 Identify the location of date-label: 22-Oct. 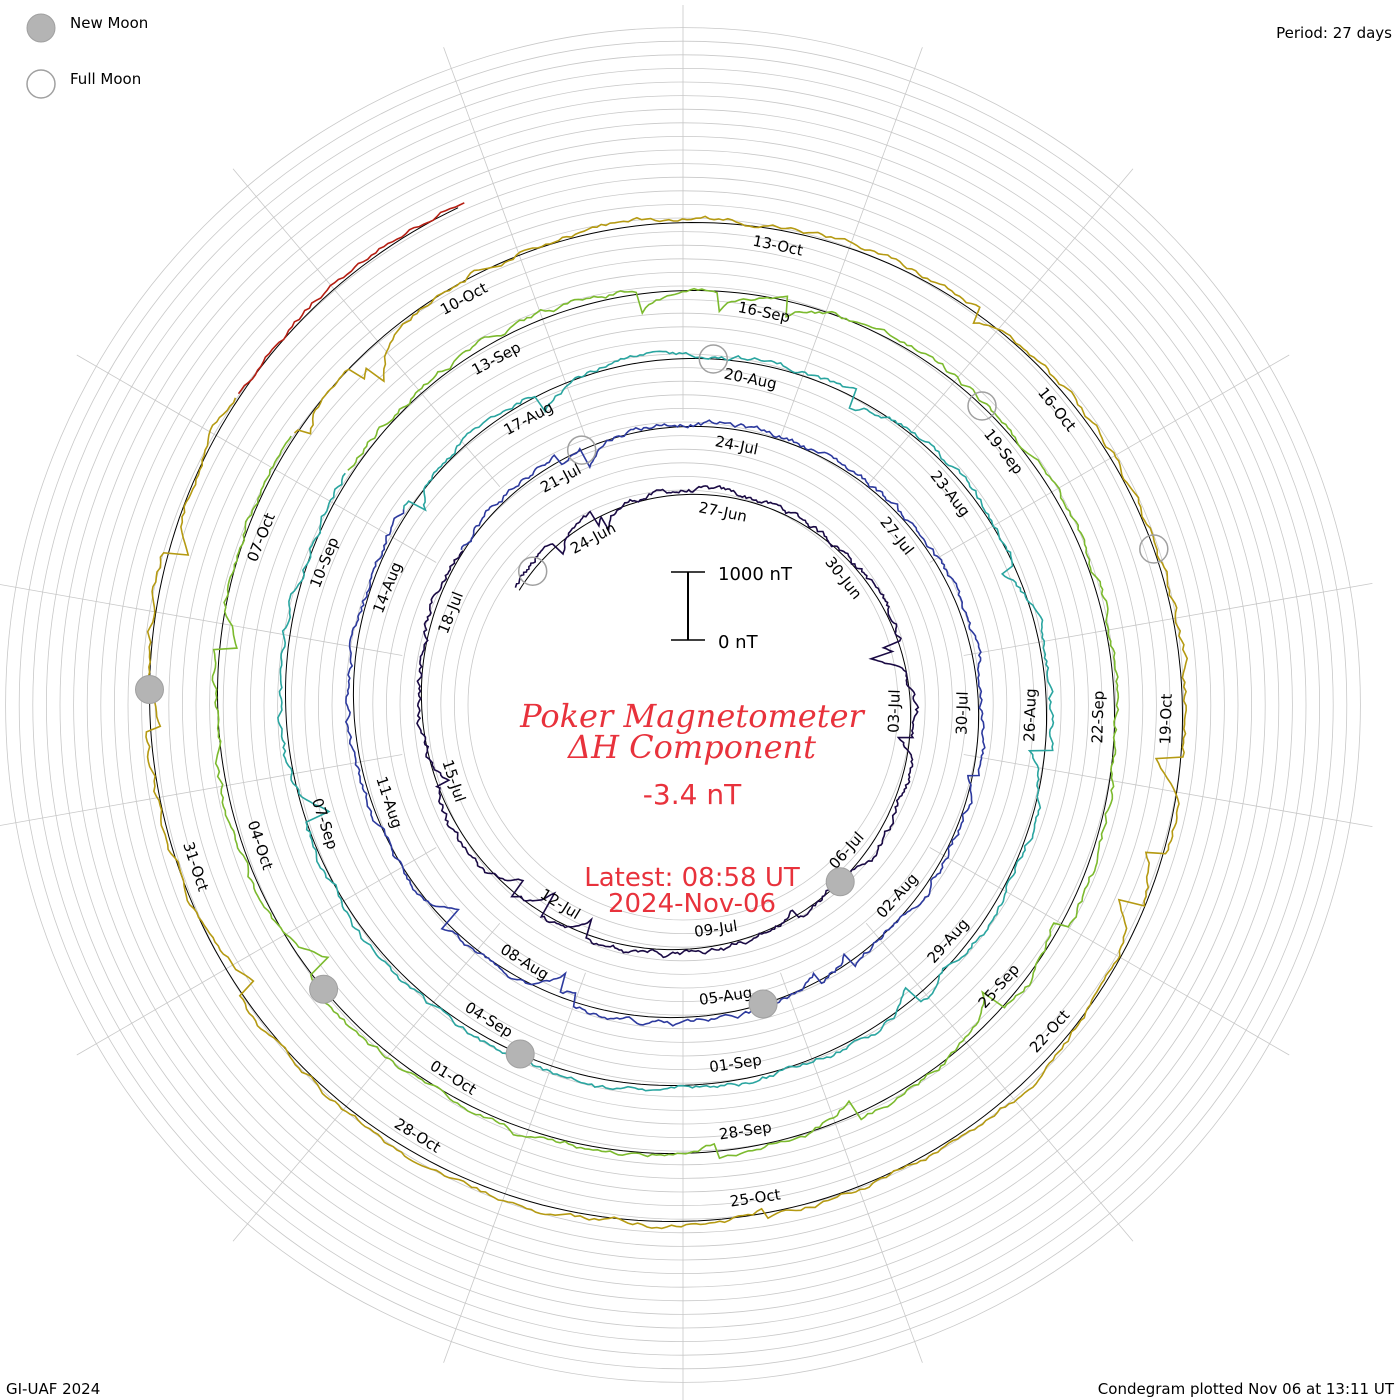
(1049, 1031).